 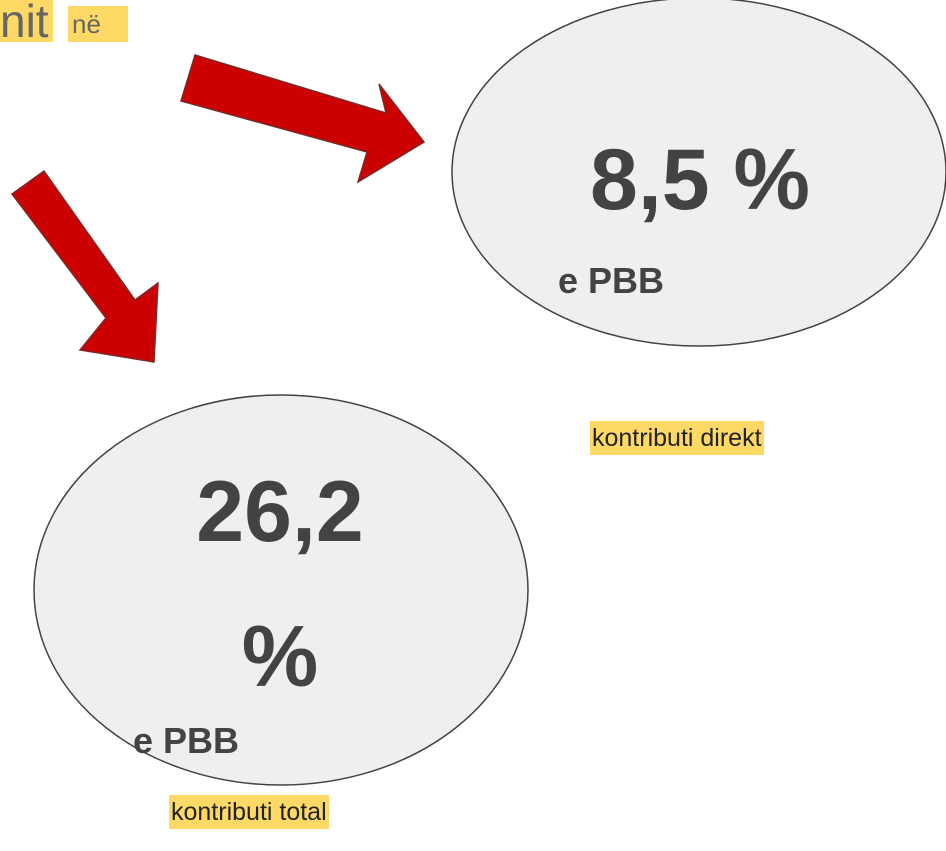 I want to click on caption-total: kontributi total, so click(x=249, y=812).